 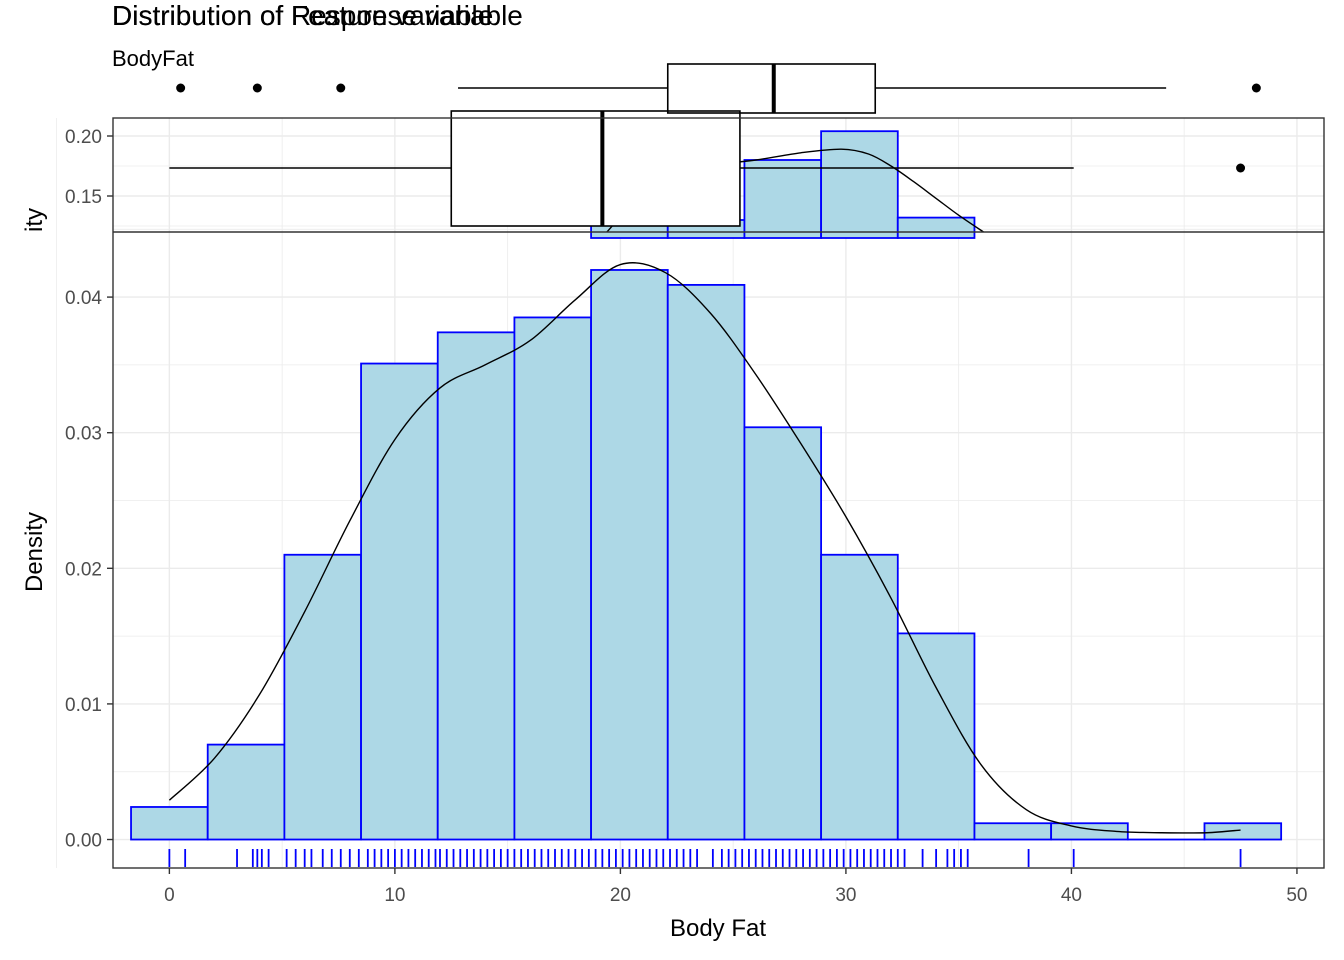 I want to click on x-tick-label: 30, so click(x=845, y=895).